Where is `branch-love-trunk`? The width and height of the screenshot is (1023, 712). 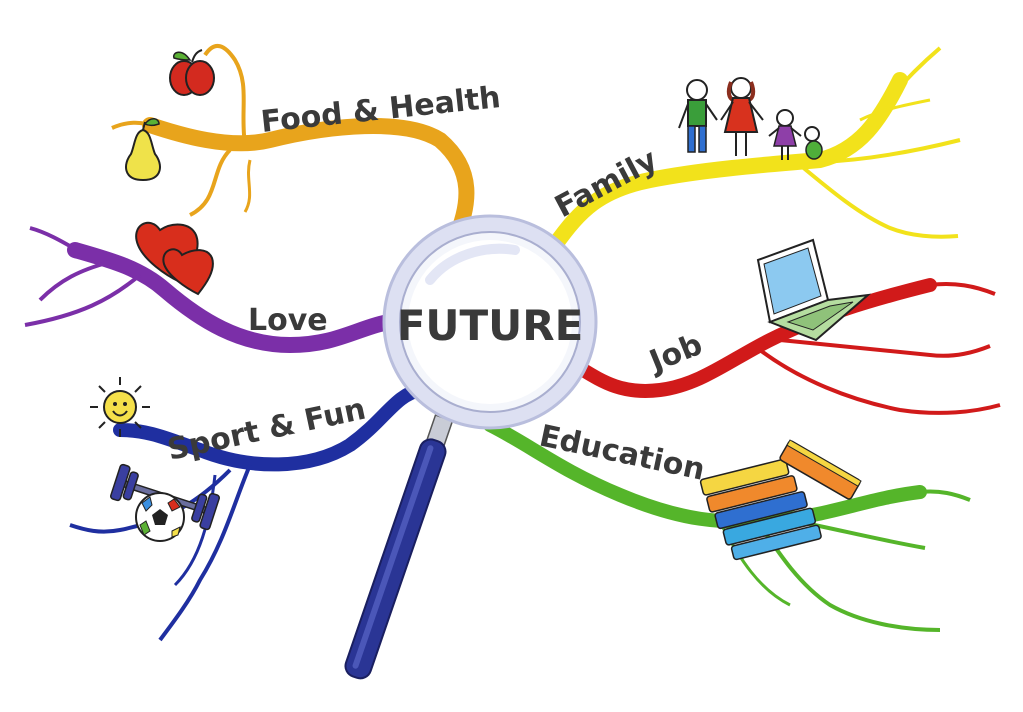
branch-love-trunk is located at coordinates (237, 298).